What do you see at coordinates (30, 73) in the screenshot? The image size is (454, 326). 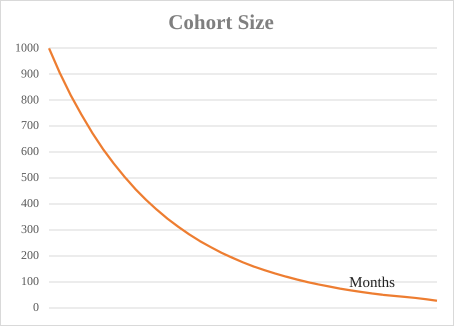 I see `y-tick-label: 900` at bounding box center [30, 73].